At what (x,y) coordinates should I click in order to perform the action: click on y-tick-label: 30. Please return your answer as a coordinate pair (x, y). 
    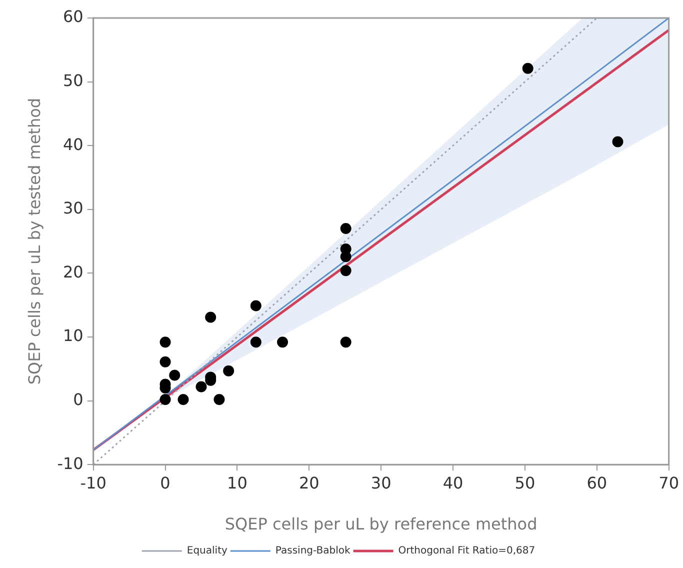
    Looking at the image, I should click on (73, 208).